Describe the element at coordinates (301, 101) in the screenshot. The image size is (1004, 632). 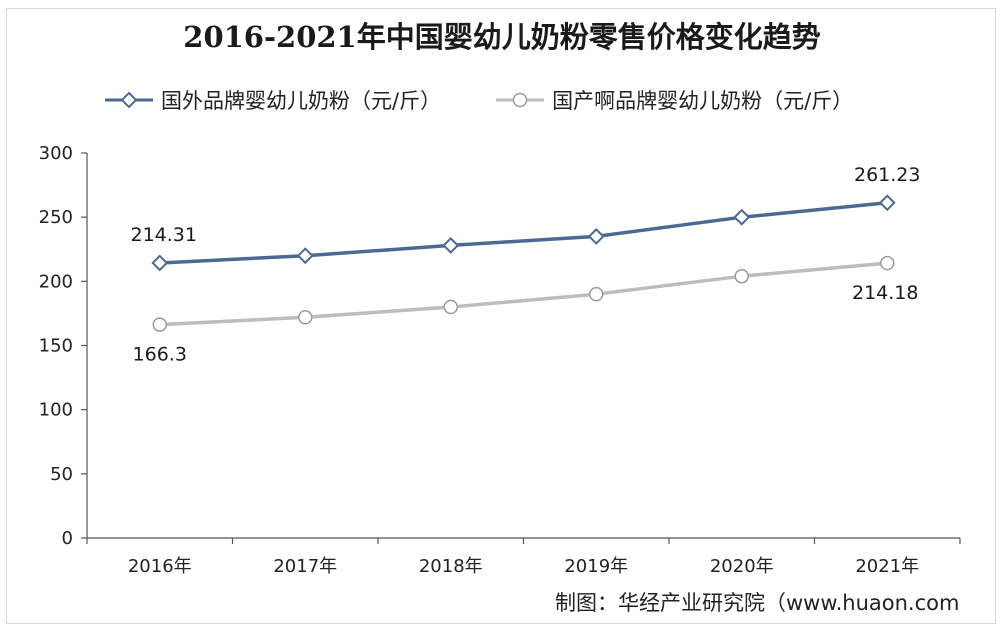
I see `legend-label-foreign: 国外品牌婴幼儿奶粉（元/斤）` at that location.